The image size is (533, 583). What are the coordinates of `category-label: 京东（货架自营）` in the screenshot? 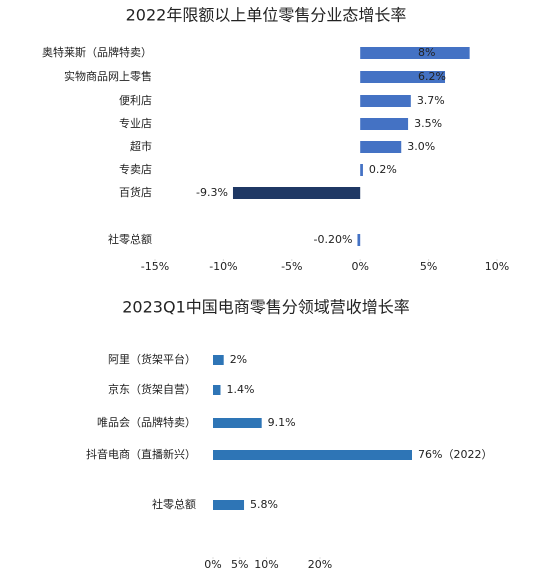 It's located at (152, 389).